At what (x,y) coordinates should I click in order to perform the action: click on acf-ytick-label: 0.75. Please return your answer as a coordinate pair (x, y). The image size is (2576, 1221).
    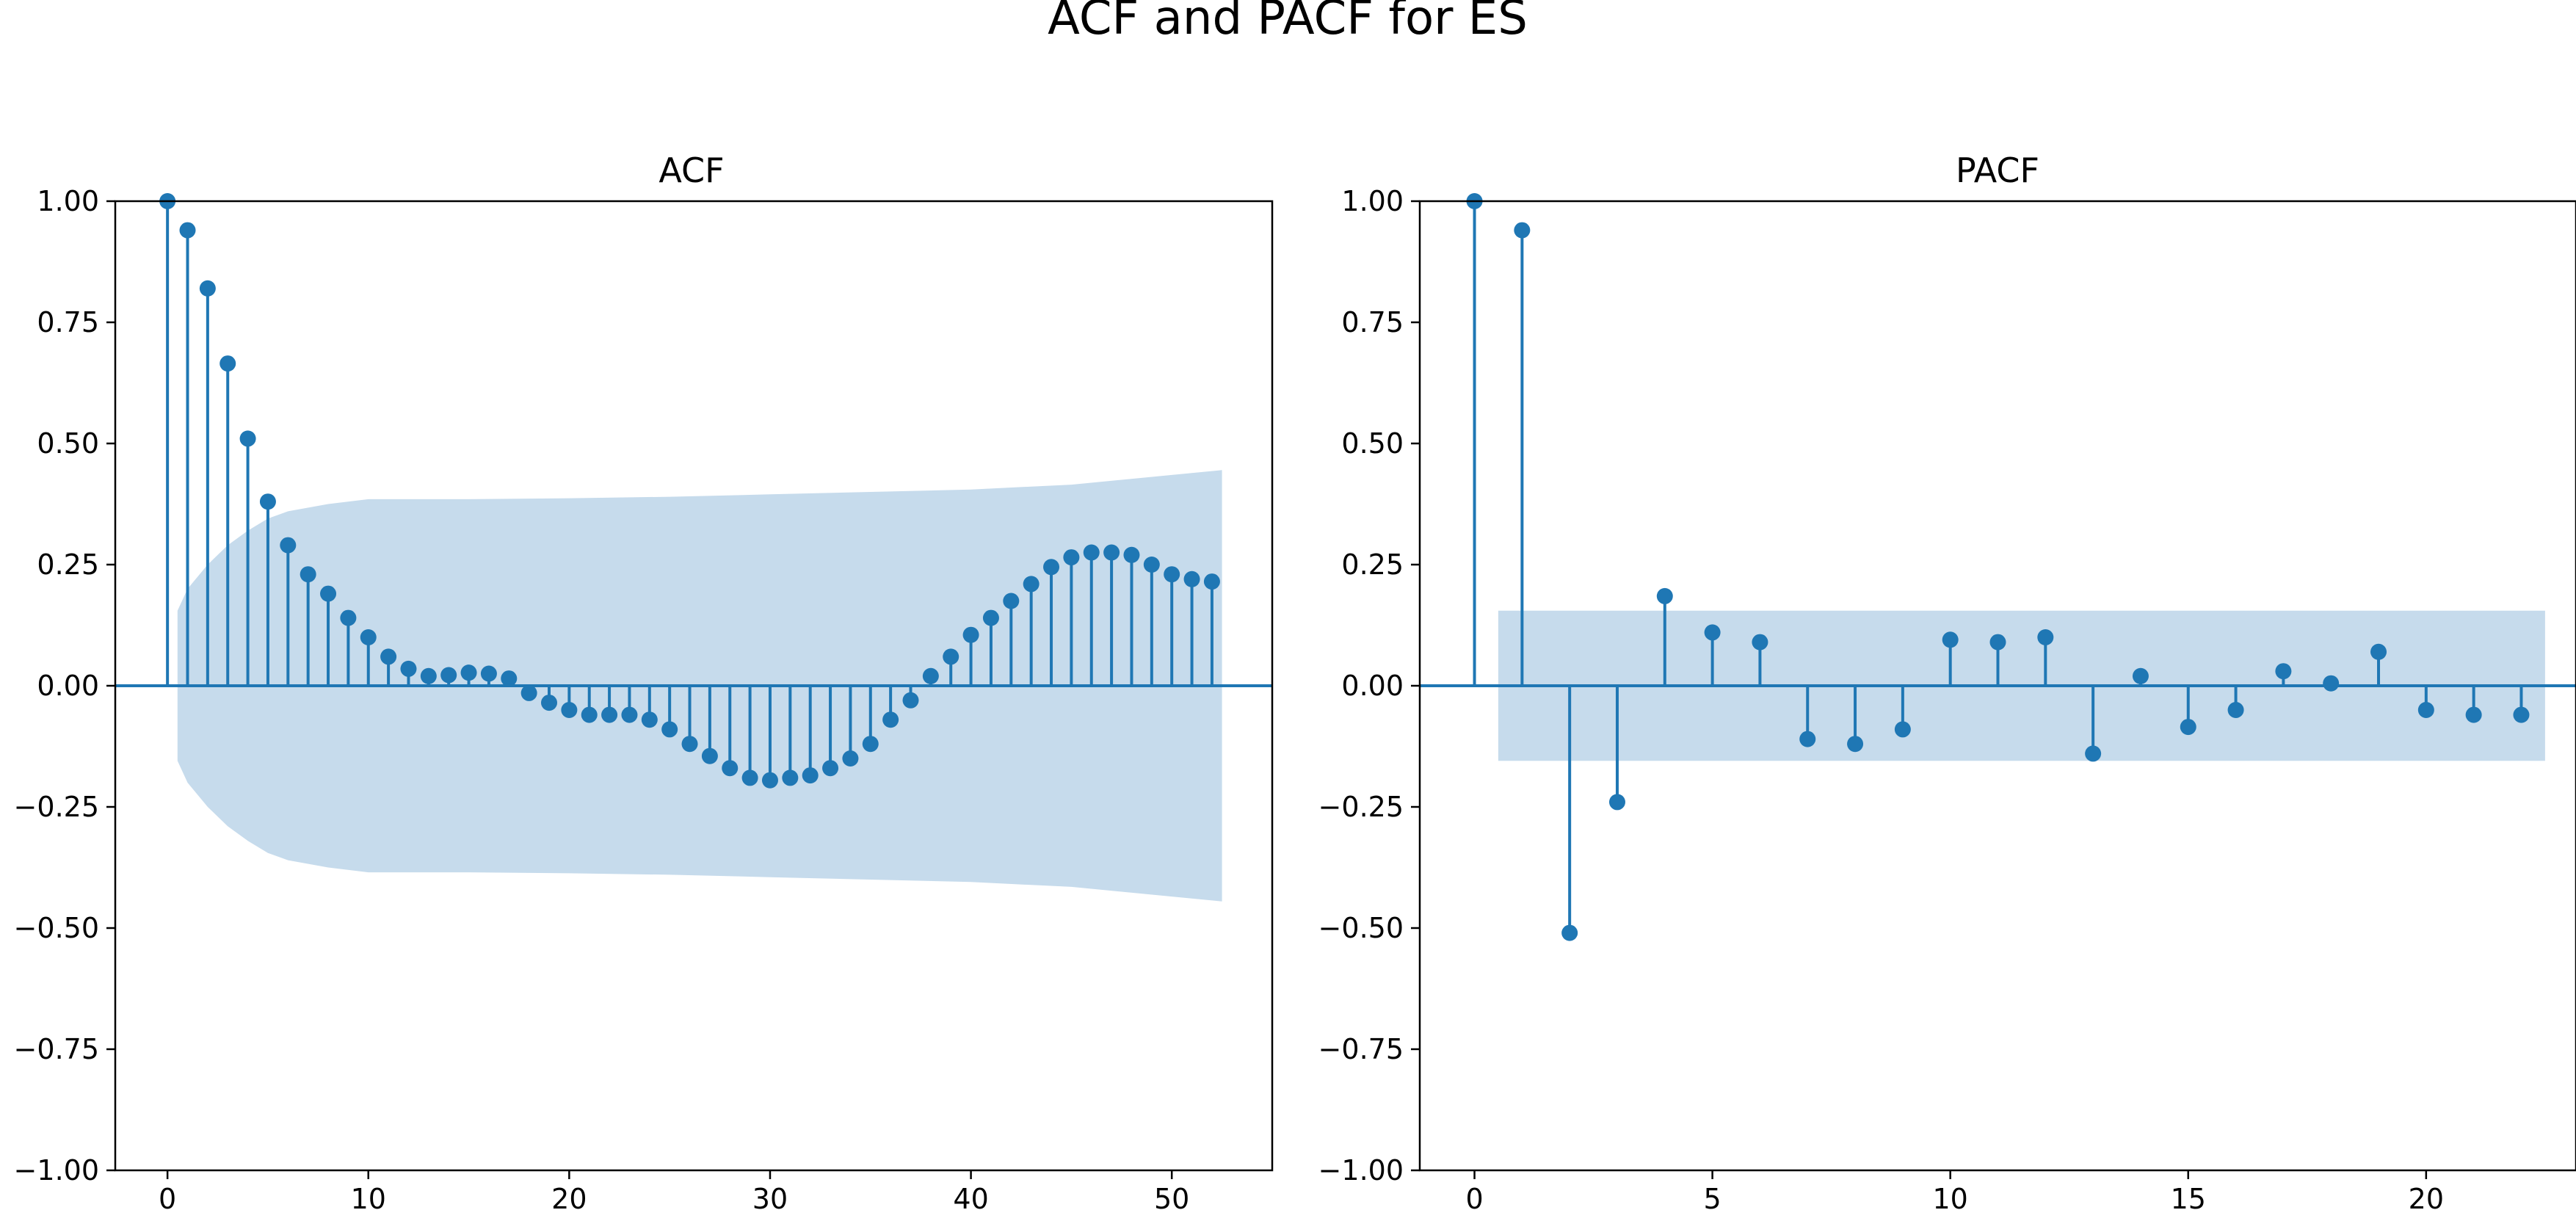
    Looking at the image, I should click on (68, 322).